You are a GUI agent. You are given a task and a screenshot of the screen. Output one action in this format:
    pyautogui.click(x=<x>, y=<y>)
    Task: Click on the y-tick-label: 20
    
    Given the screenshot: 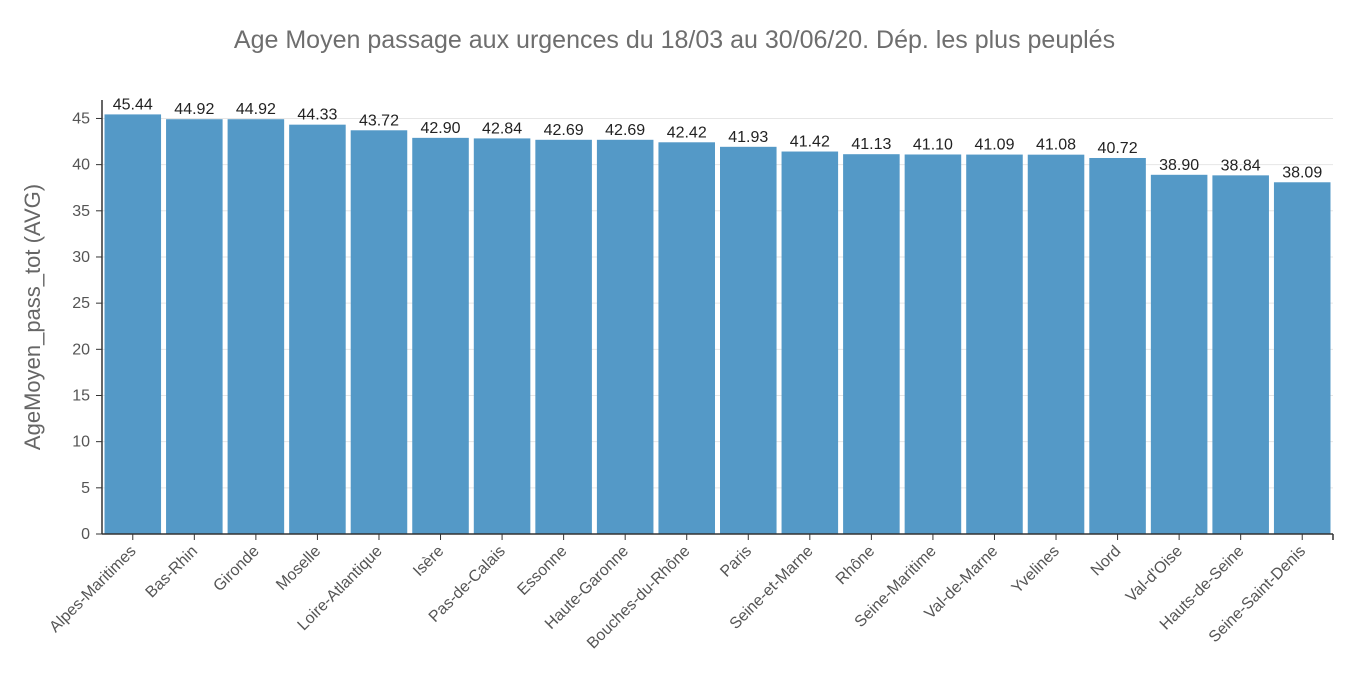 What is the action you would take?
    pyautogui.click(x=81, y=349)
    